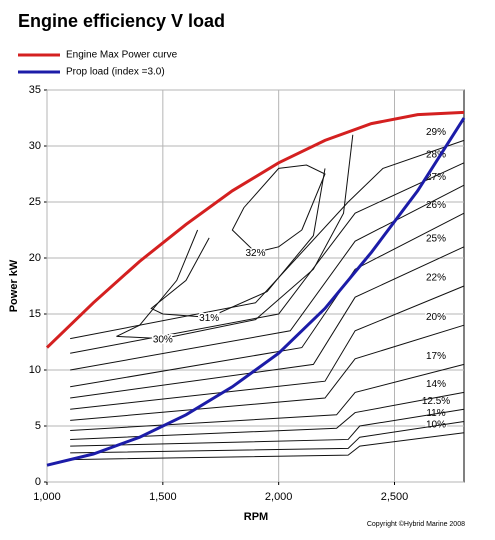 The image size is (495, 540). What do you see at coordinates (436, 424) in the screenshot?
I see `contour-label: 10%` at bounding box center [436, 424].